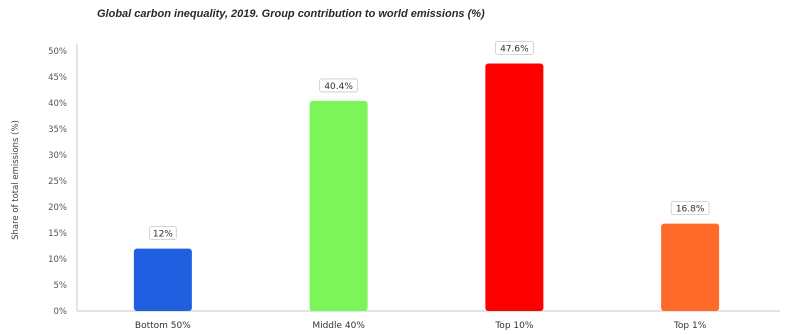 This screenshot has width=785, height=335. What do you see at coordinates (421, 326) in the screenshot?
I see `x-axis-ticks: Bottom 50% Middle 40% Top 10% Top 1%` at bounding box center [421, 326].